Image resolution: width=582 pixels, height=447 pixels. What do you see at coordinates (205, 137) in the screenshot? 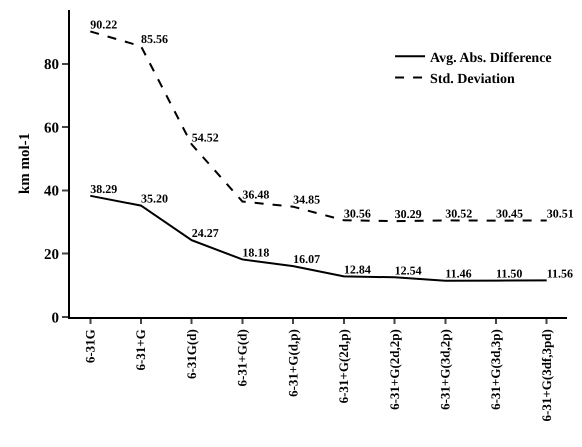
I see `data-label: 54.52` at bounding box center [205, 137].